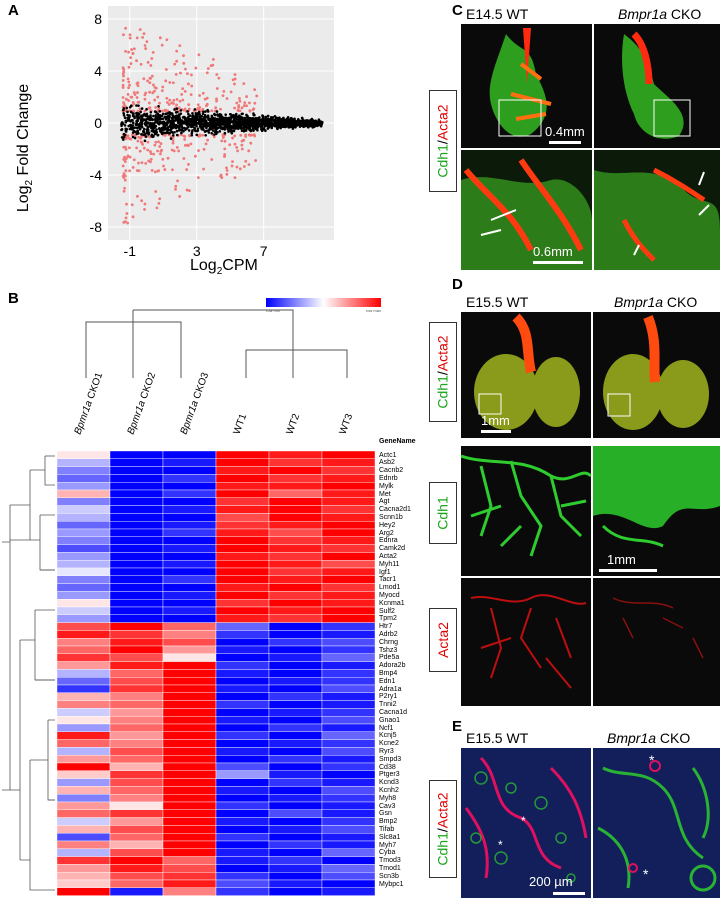 This screenshot has height=900, width=725. Describe the element at coordinates (443, 372) in the screenshot. I see `panel-d-stain-label: Cdh1/Acta2` at that location.